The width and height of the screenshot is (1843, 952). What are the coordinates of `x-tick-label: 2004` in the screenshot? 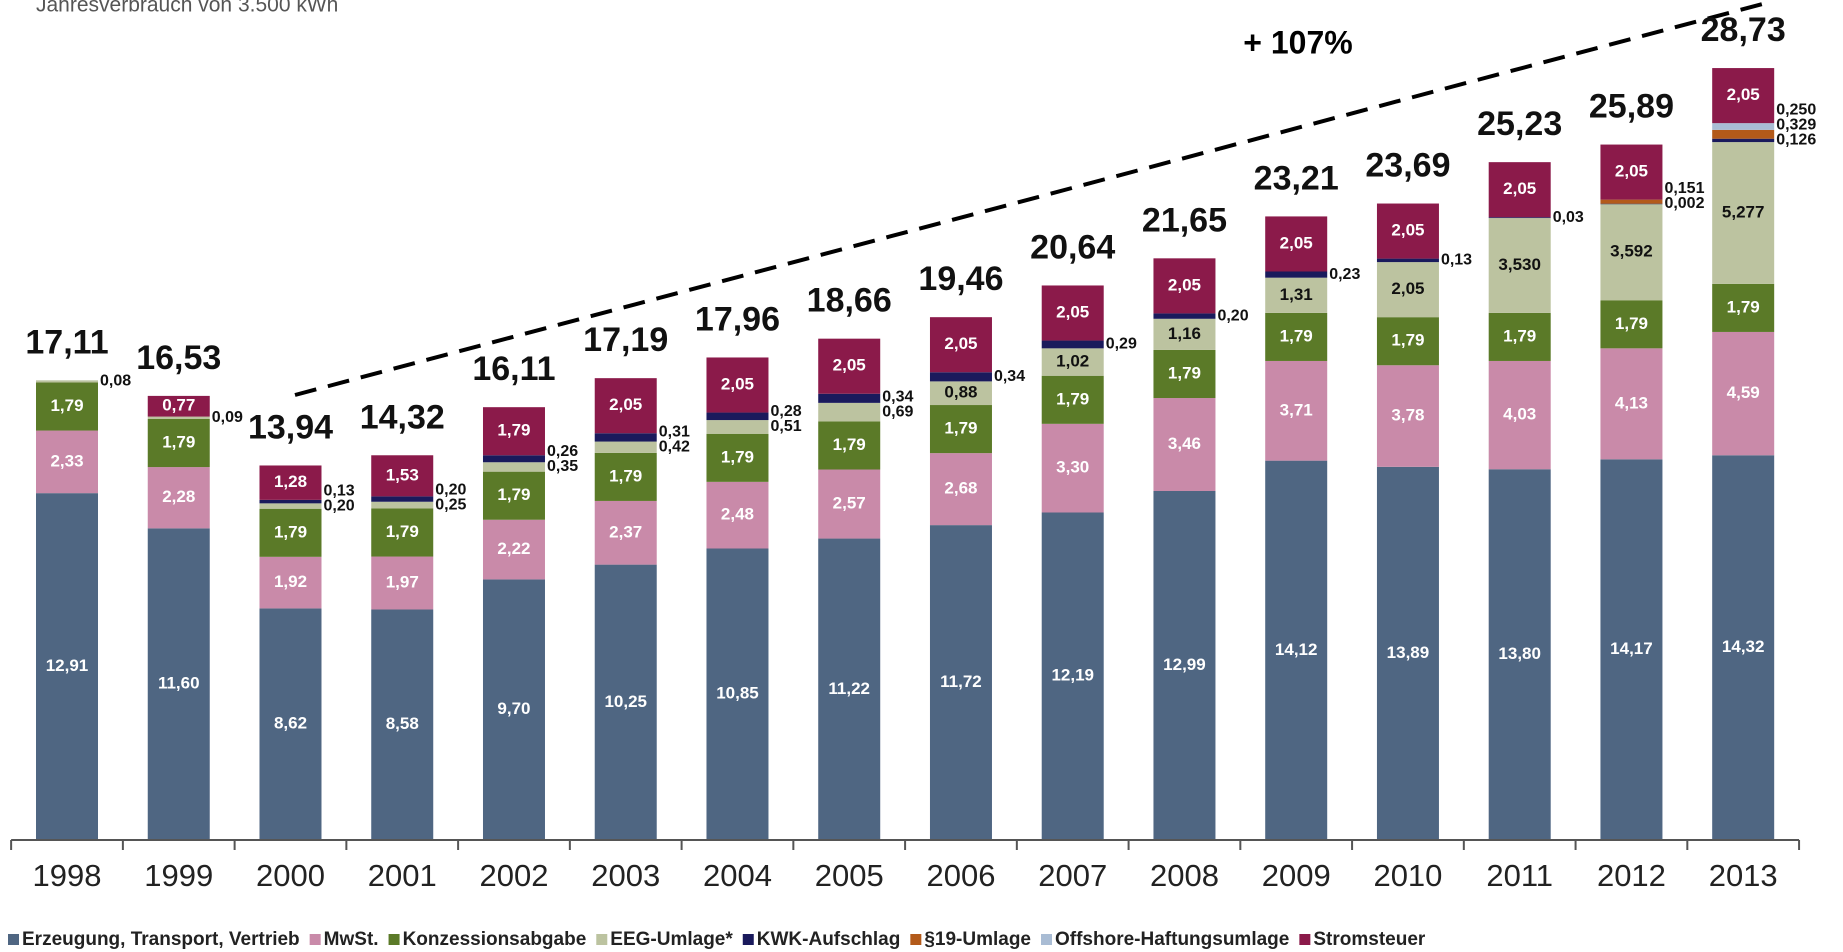 It's located at (737, 875).